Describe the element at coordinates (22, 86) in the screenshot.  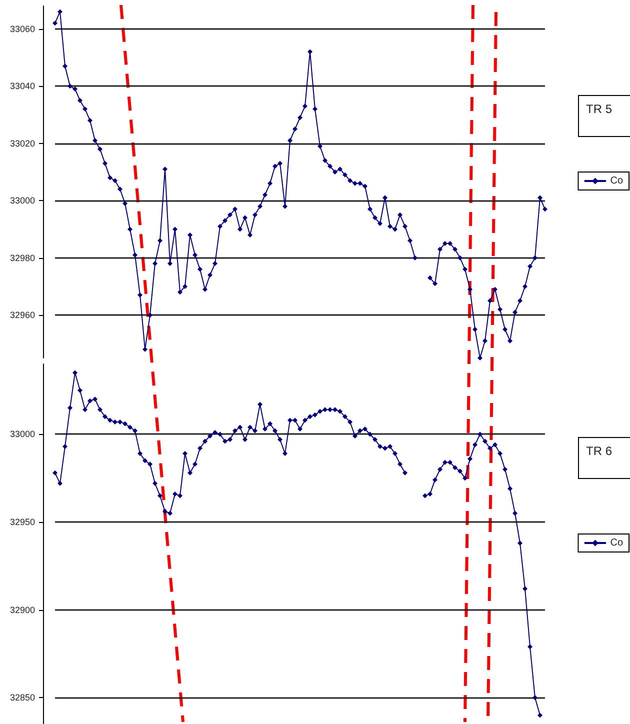
I see `y-tick-label: 33040` at that location.